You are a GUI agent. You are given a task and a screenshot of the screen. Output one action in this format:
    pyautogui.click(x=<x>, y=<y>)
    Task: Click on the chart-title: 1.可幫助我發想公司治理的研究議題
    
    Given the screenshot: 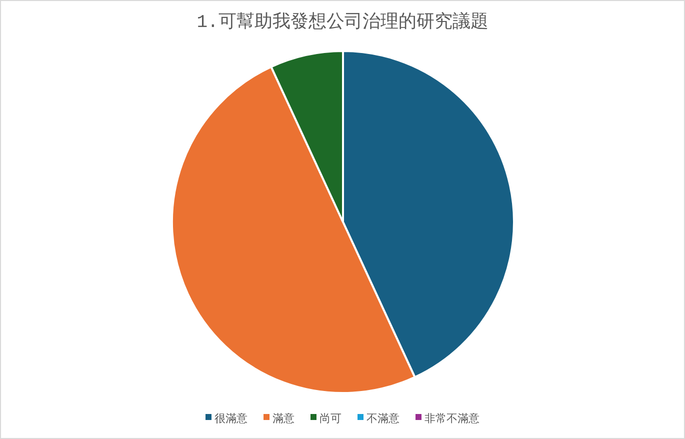 What is the action you would take?
    pyautogui.click(x=342, y=22)
    